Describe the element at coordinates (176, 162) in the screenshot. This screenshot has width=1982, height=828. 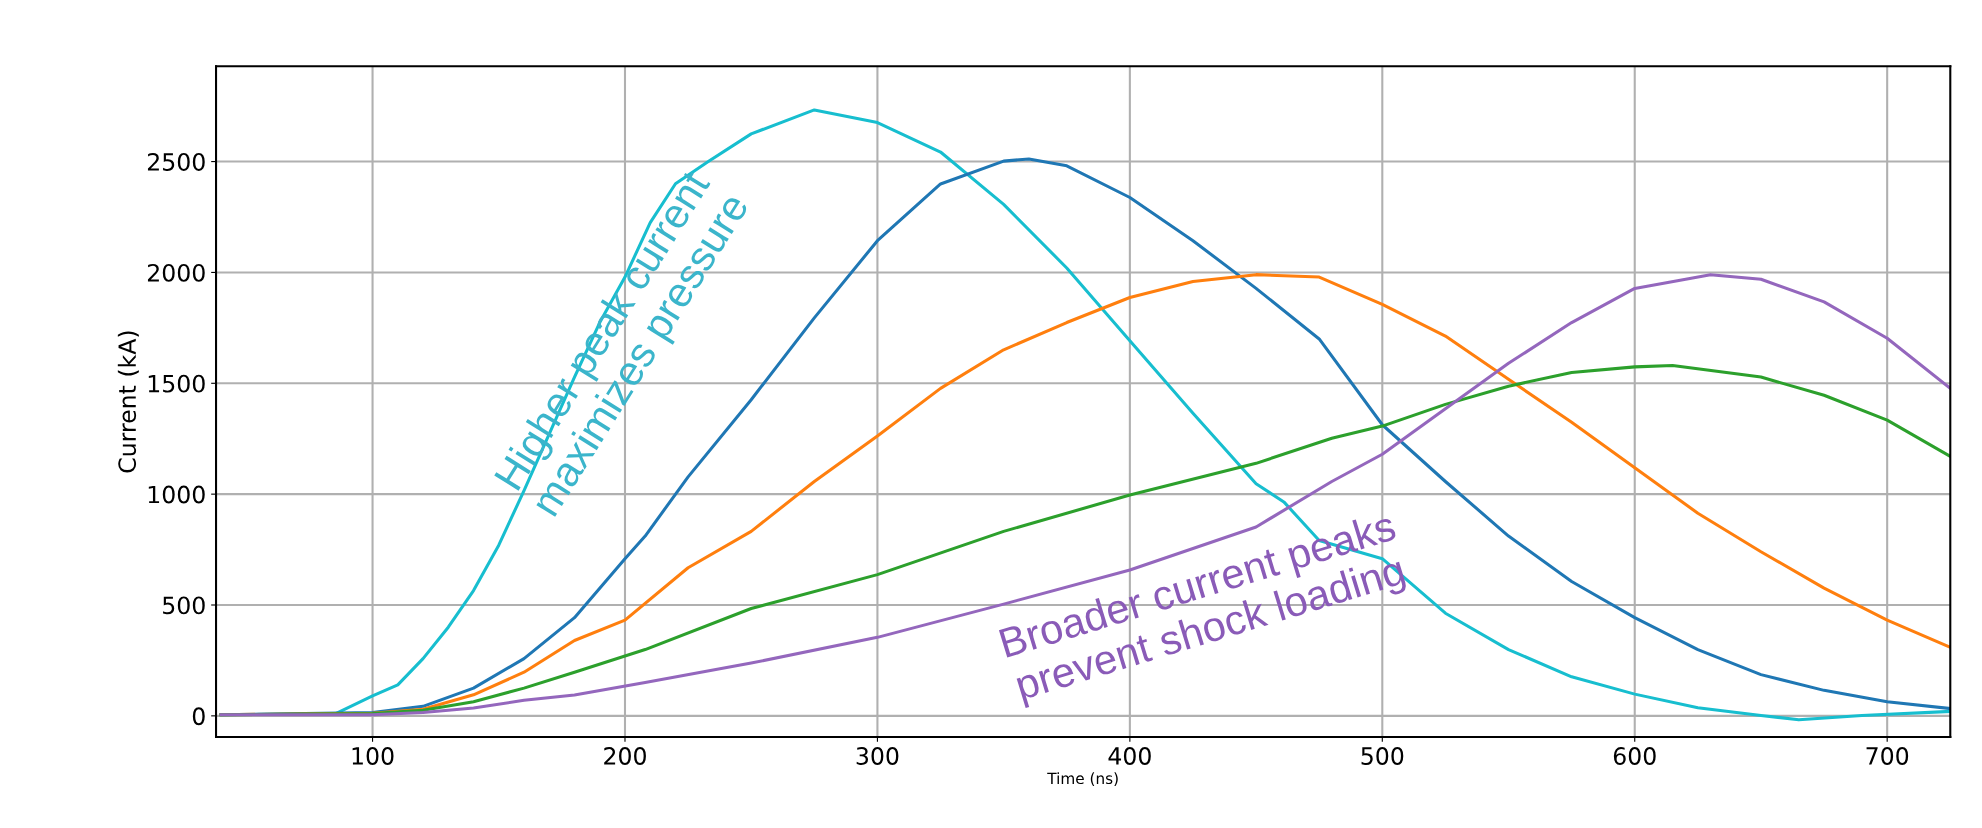
I see `y-tick-label: 2500` at that location.